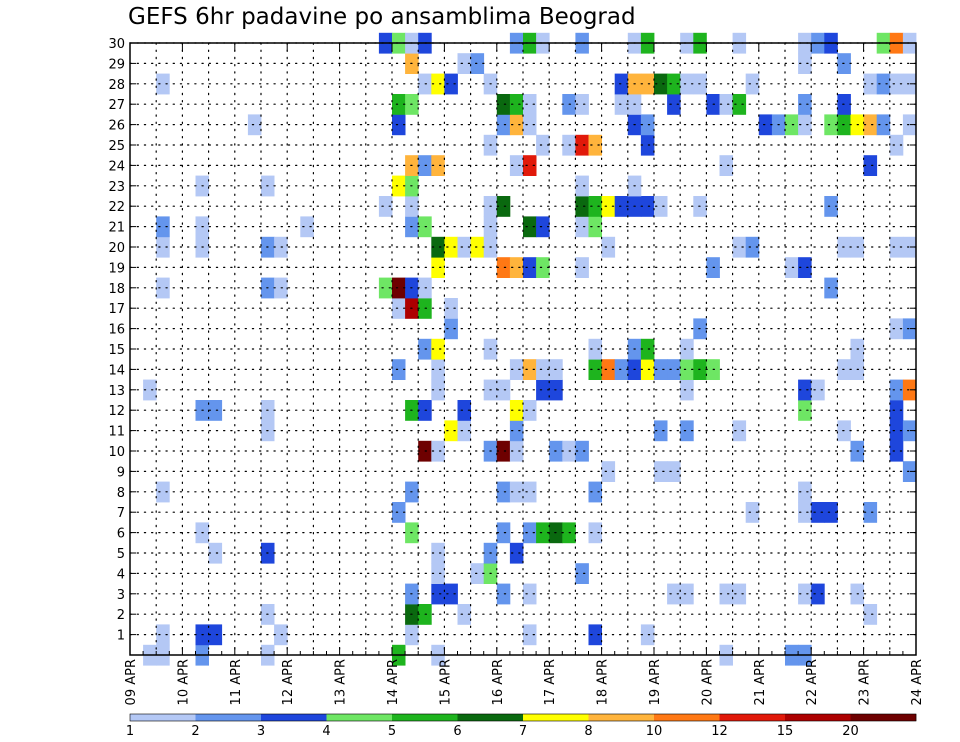  I want to click on colorbar: 1 2 3 4 5 6 7 8 10 12 15 20, so click(521, 726).